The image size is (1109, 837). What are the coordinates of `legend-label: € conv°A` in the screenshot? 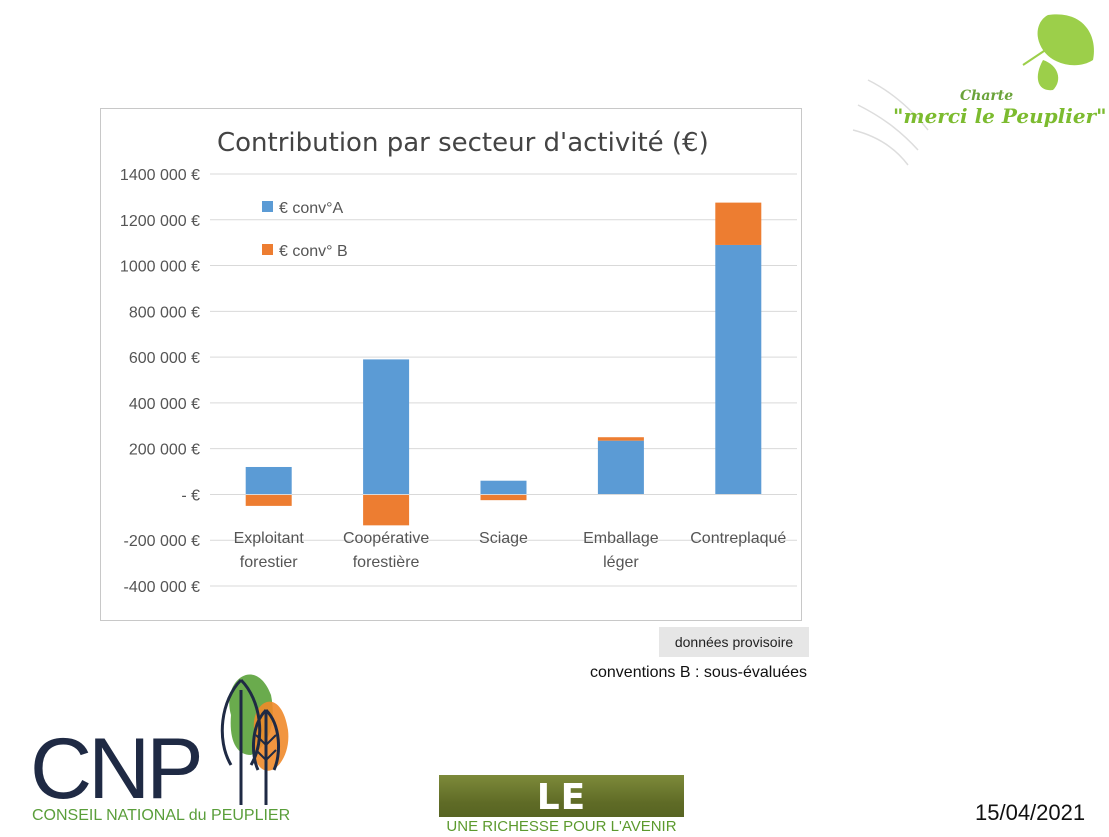 It's located at (311, 208).